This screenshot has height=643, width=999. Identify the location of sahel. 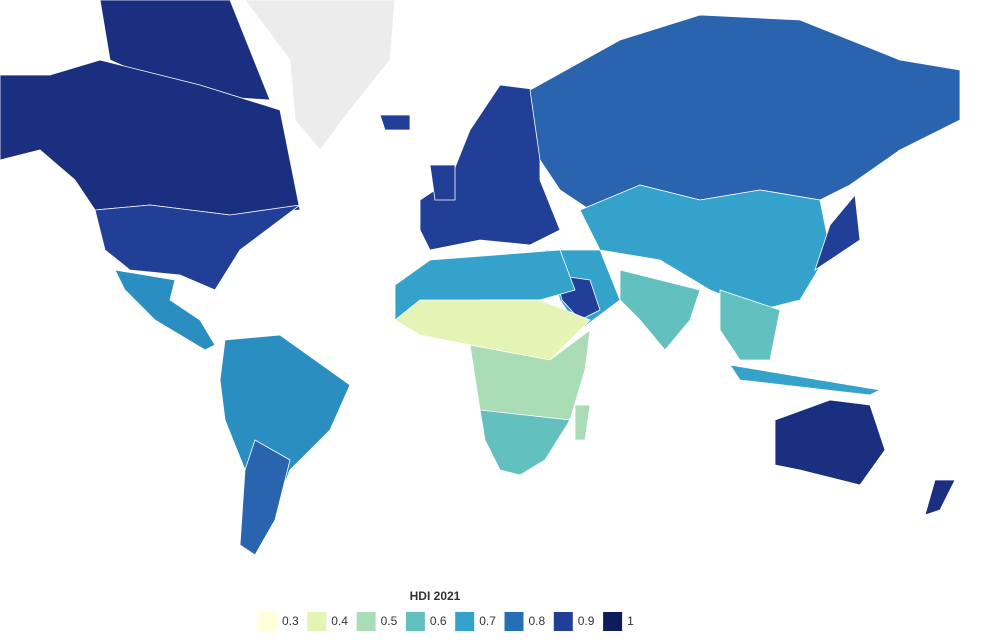
(492, 330).